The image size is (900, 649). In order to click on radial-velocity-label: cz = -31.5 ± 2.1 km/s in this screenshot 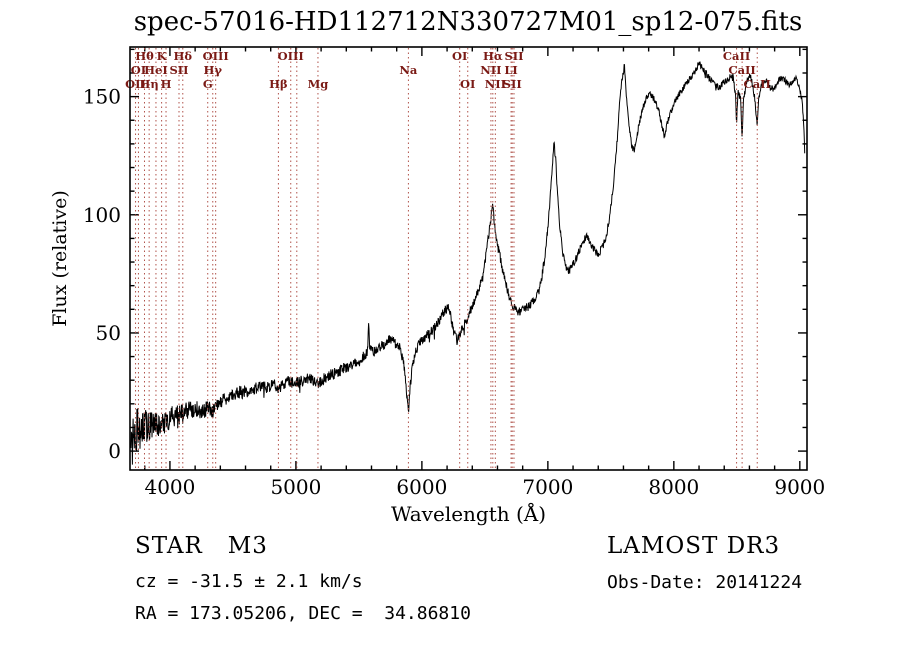, I will do `click(249, 581)`.